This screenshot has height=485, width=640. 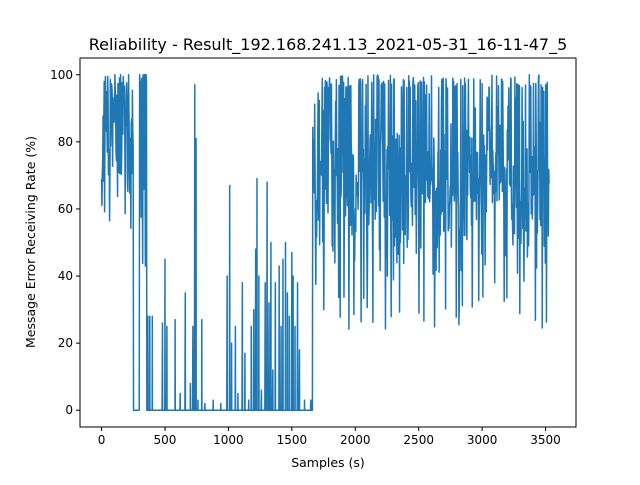 I want to click on x-tick-label: 3000, so click(x=482, y=440).